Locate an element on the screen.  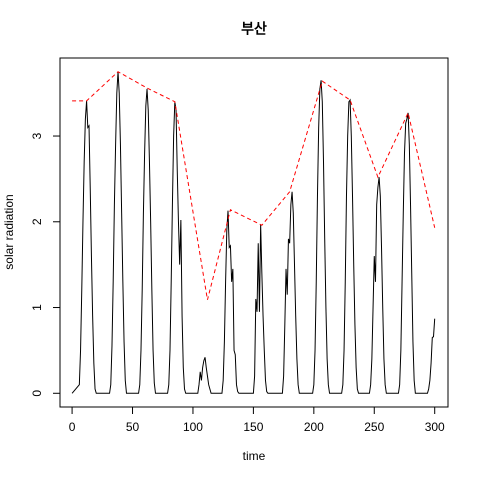
y-tick-label: 2 is located at coordinates (37, 221).